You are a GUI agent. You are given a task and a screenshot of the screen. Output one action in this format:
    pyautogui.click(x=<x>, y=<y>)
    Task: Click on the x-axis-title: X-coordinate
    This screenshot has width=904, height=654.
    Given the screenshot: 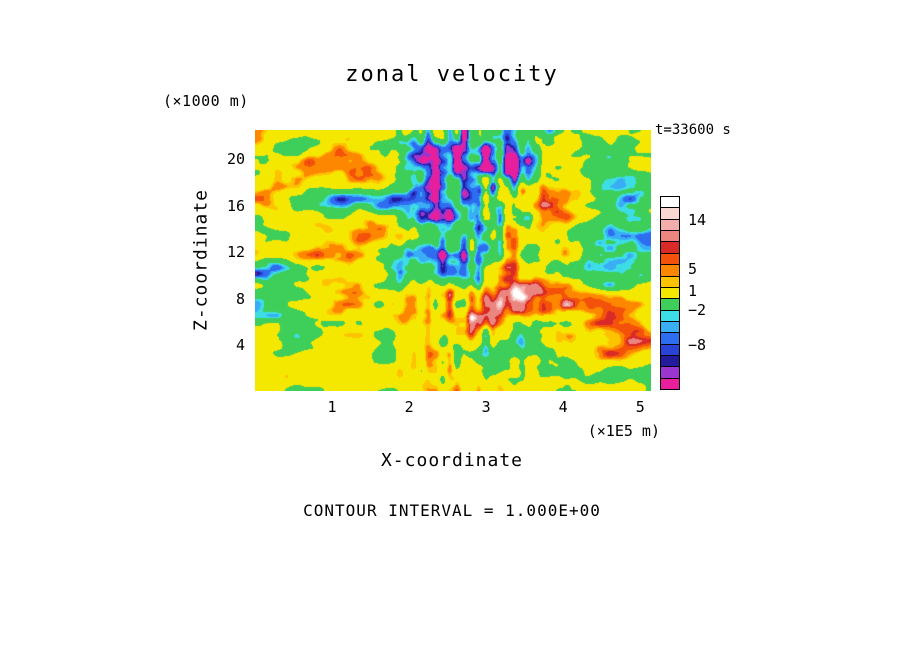 What is the action you would take?
    pyautogui.click(x=452, y=460)
    